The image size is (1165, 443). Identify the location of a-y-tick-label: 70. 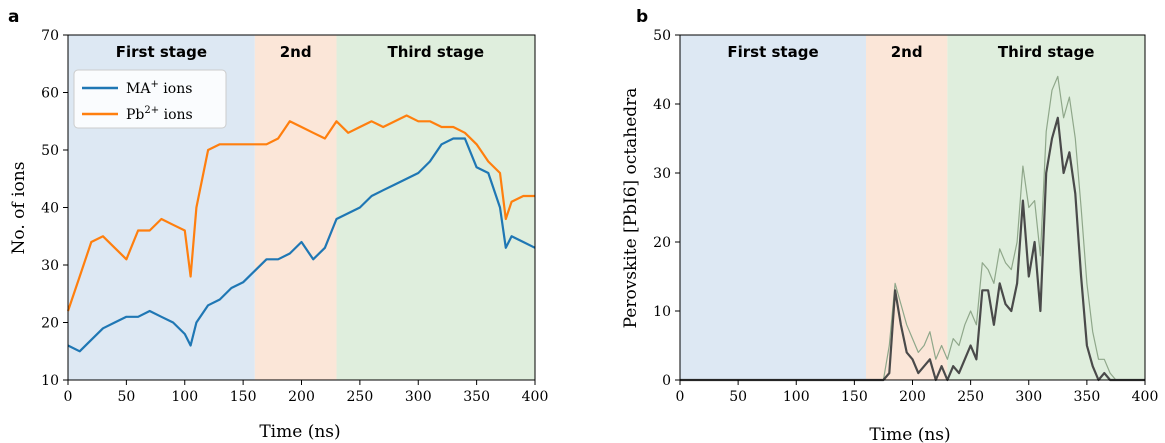
(50, 36).